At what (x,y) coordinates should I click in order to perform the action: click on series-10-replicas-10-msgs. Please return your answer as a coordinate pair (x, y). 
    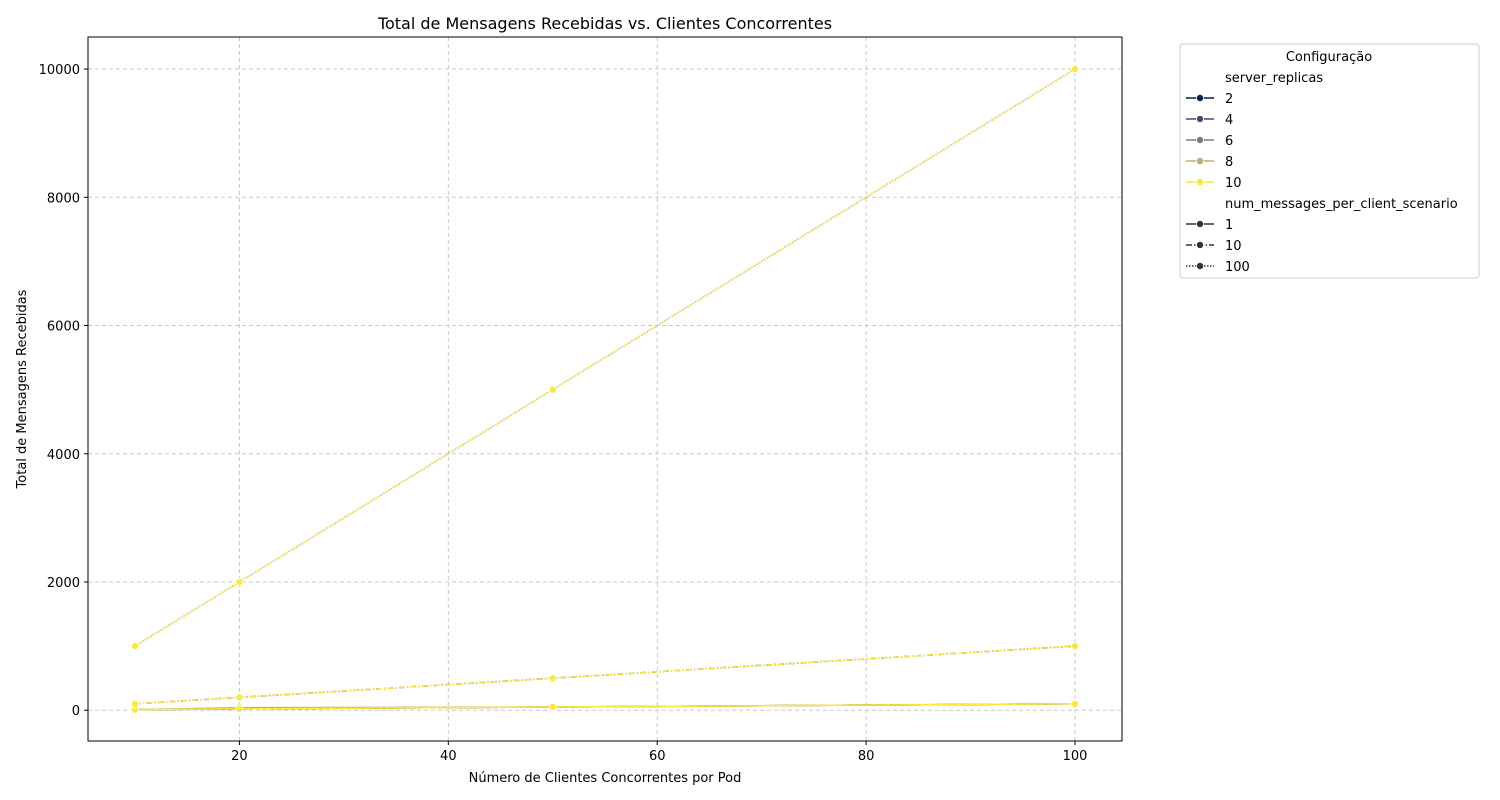
    Looking at the image, I should click on (605, 675).